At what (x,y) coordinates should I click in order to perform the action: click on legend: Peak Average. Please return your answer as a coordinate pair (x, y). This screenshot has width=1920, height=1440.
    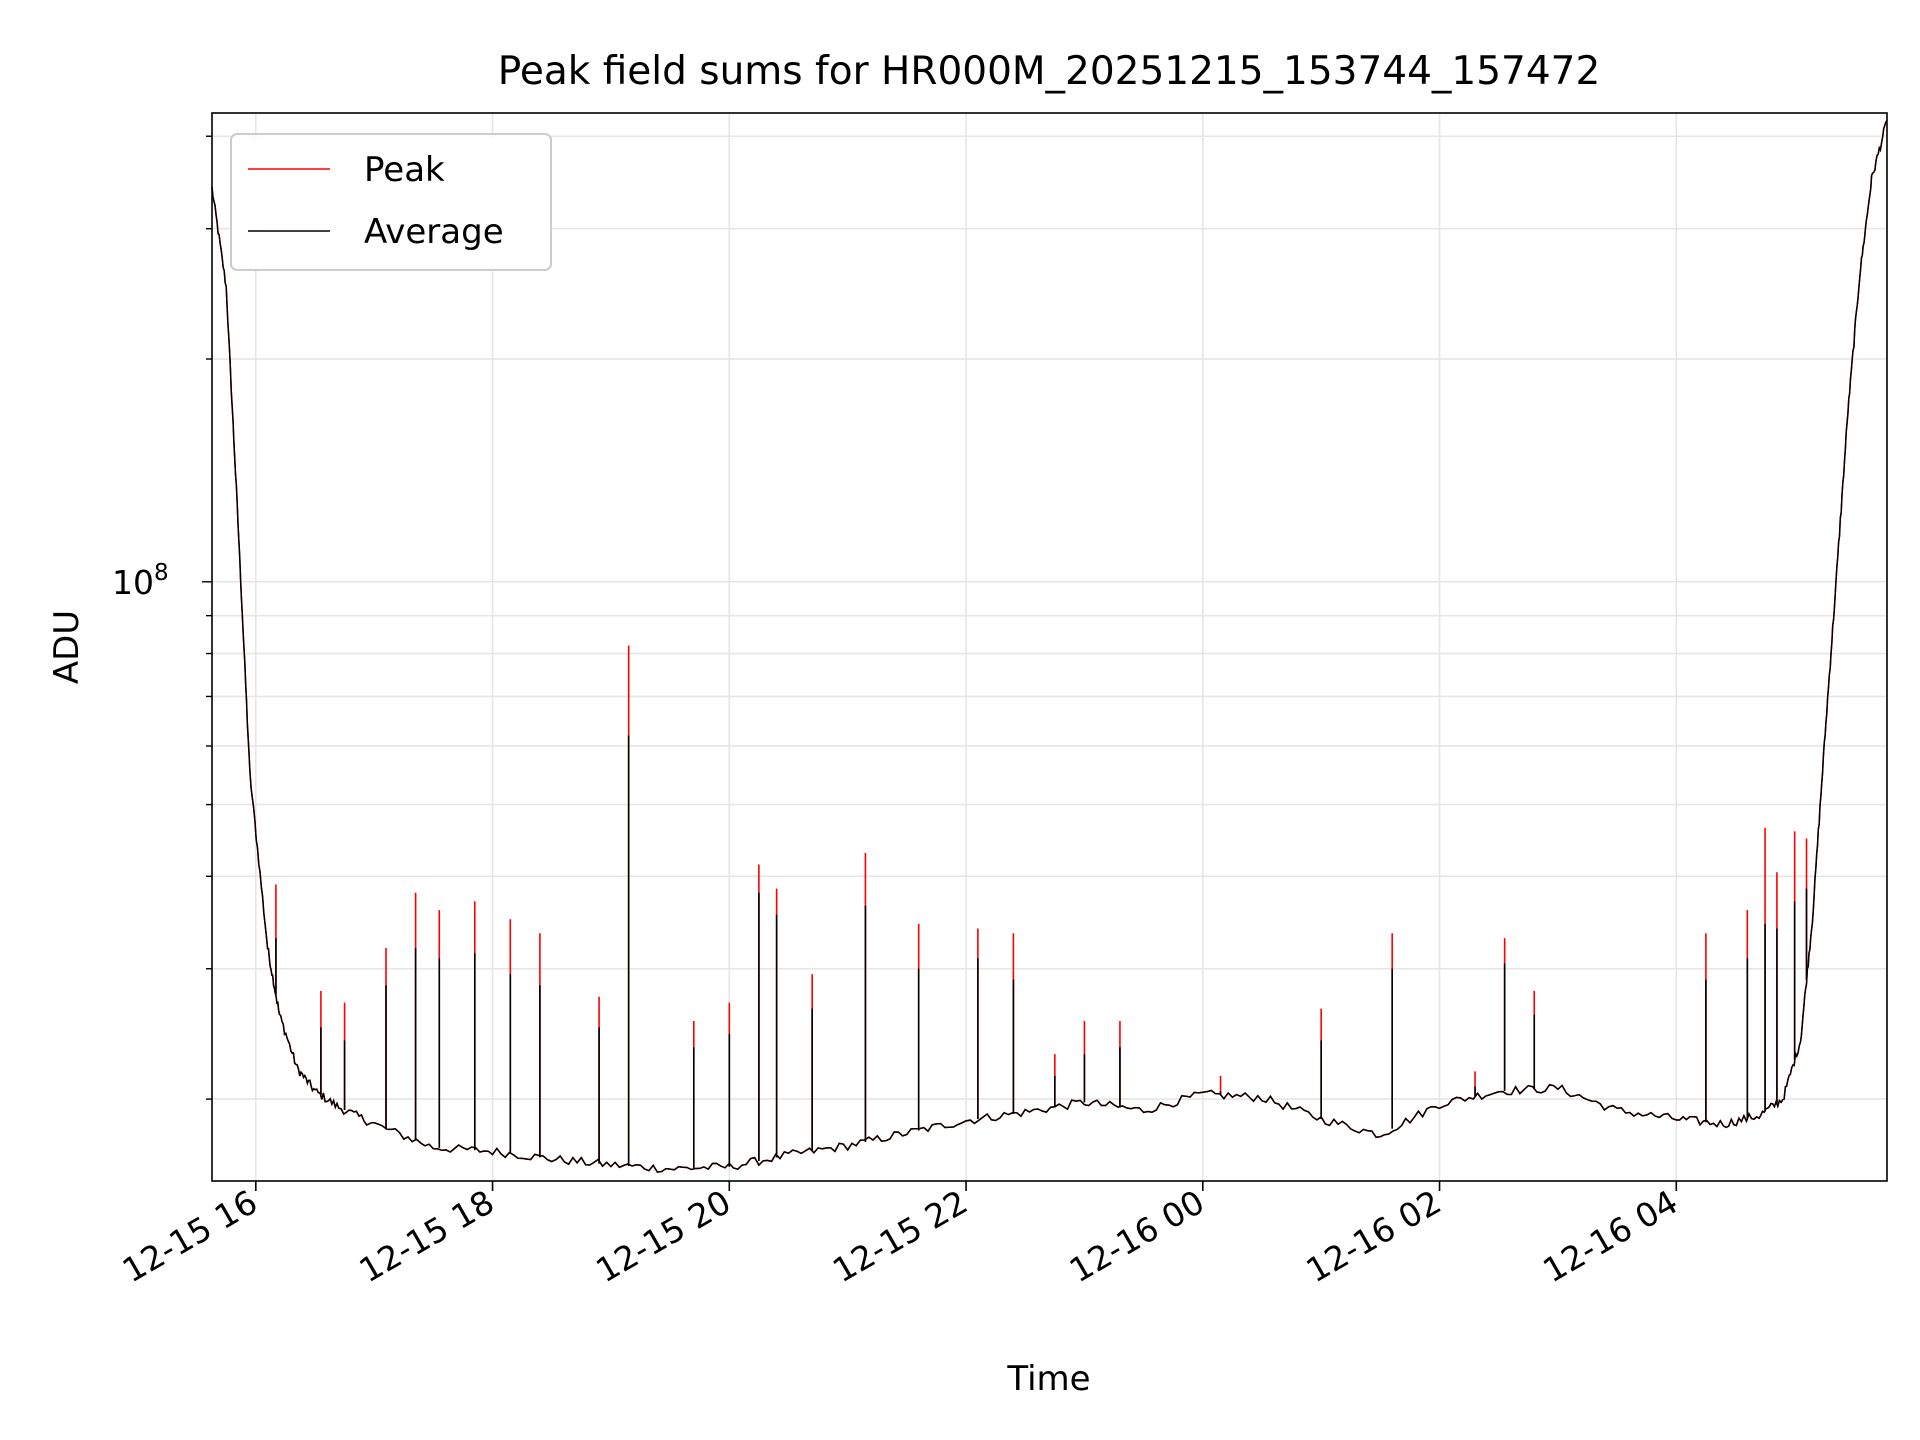
    Looking at the image, I should click on (391, 202).